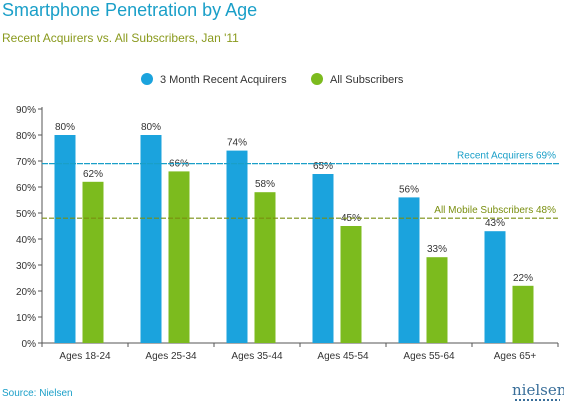 The height and width of the screenshot is (405, 564). What do you see at coordinates (506, 156) in the screenshot?
I see `reference-line-label: Recent Acquirers 69%` at bounding box center [506, 156].